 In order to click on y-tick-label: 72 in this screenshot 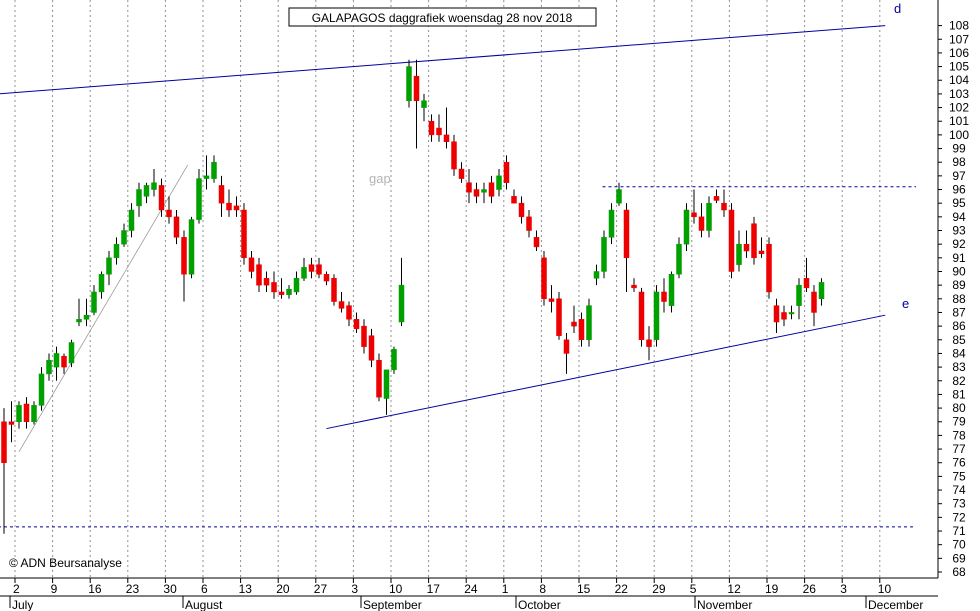, I will do `click(959, 517)`.